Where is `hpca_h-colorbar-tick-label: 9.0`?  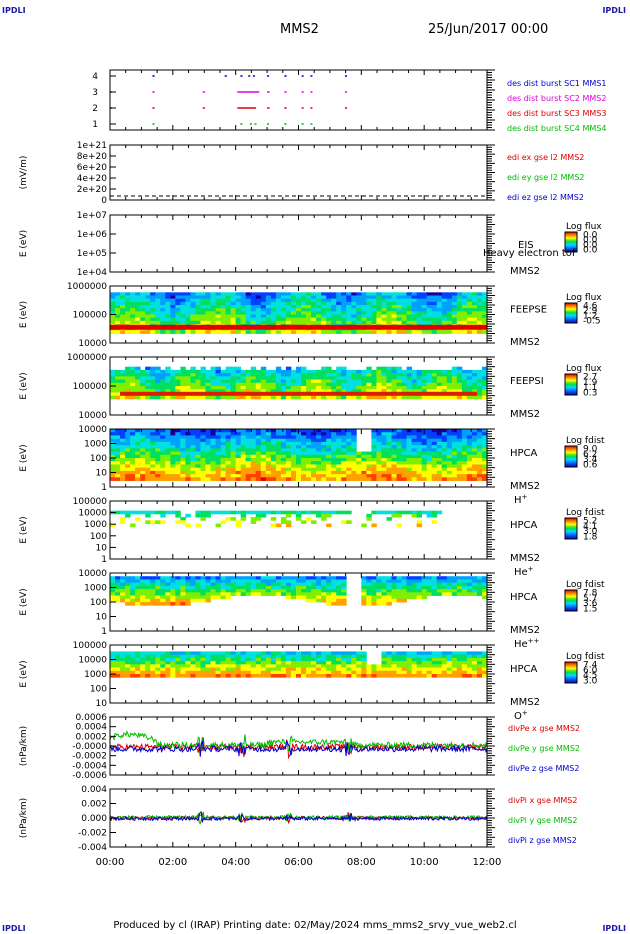 hpca_h-colorbar-tick-label: 9.0 is located at coordinates (590, 450).